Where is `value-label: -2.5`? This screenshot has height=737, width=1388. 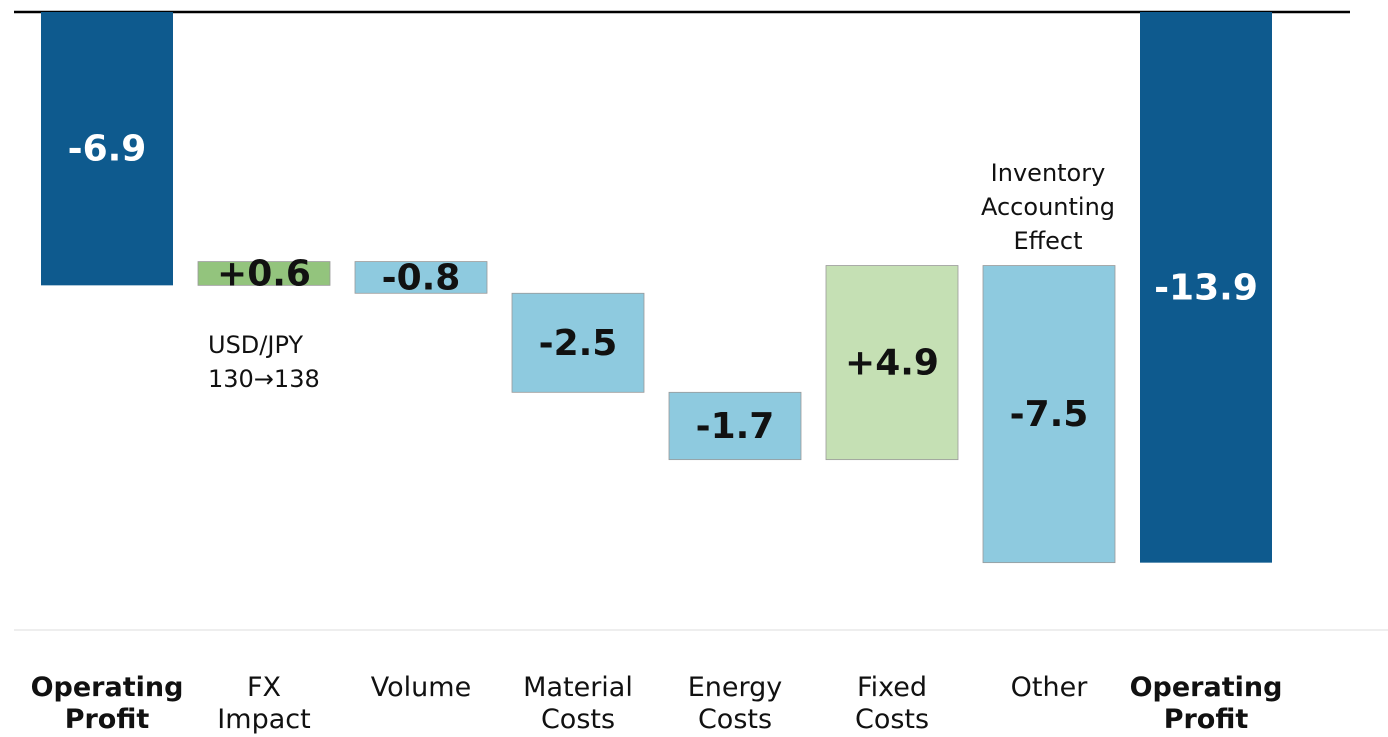
value-label: -2.5 is located at coordinates (578, 343).